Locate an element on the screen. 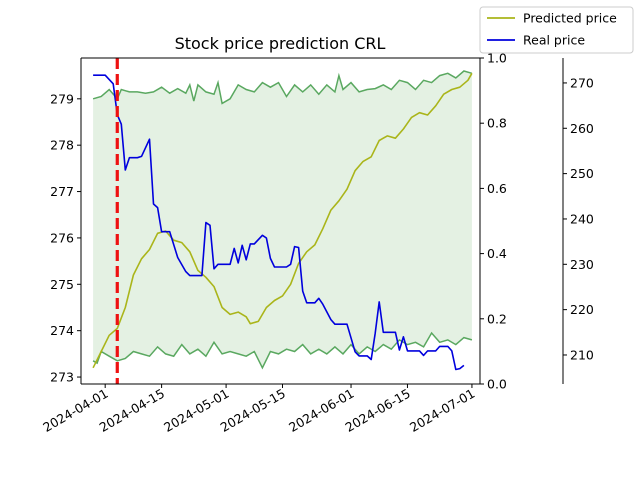 The image size is (640, 480). legend-box is located at coordinates (556, 30).